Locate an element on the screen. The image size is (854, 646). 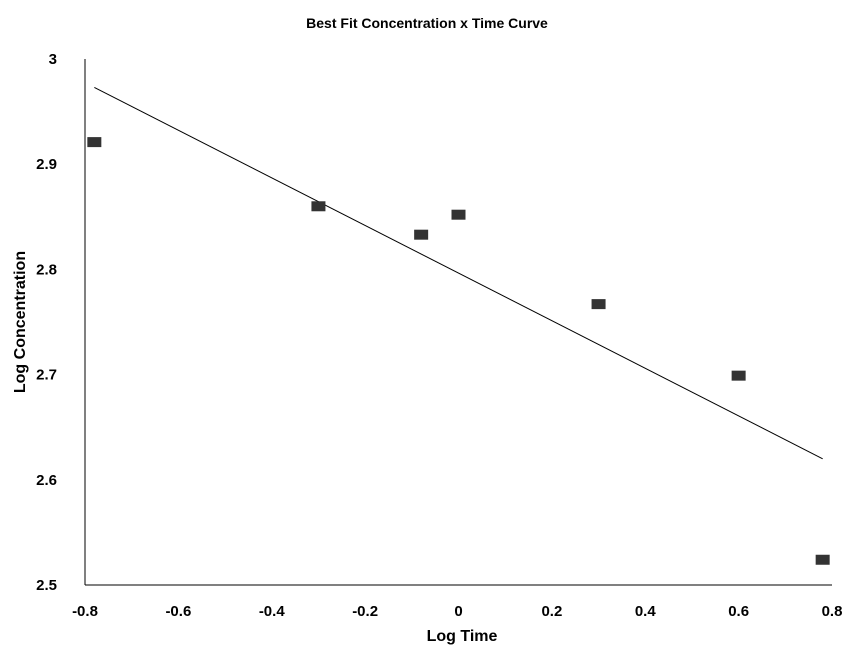
y-tick-label: 3 is located at coordinates (53, 59).